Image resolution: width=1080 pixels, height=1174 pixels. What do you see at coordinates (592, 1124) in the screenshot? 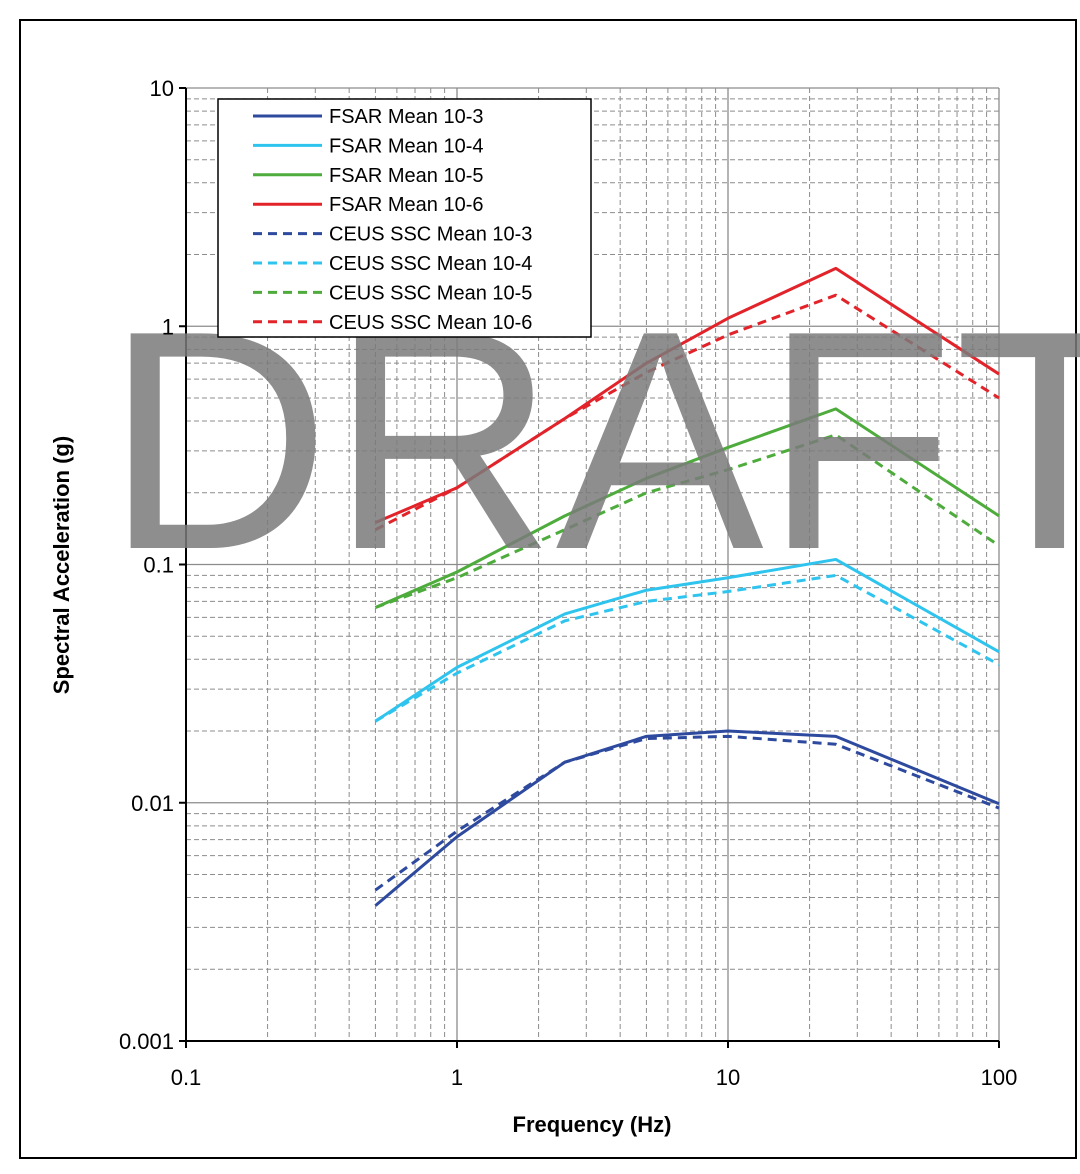
I see `x-axis-label: Frequency (Hz)` at bounding box center [592, 1124].